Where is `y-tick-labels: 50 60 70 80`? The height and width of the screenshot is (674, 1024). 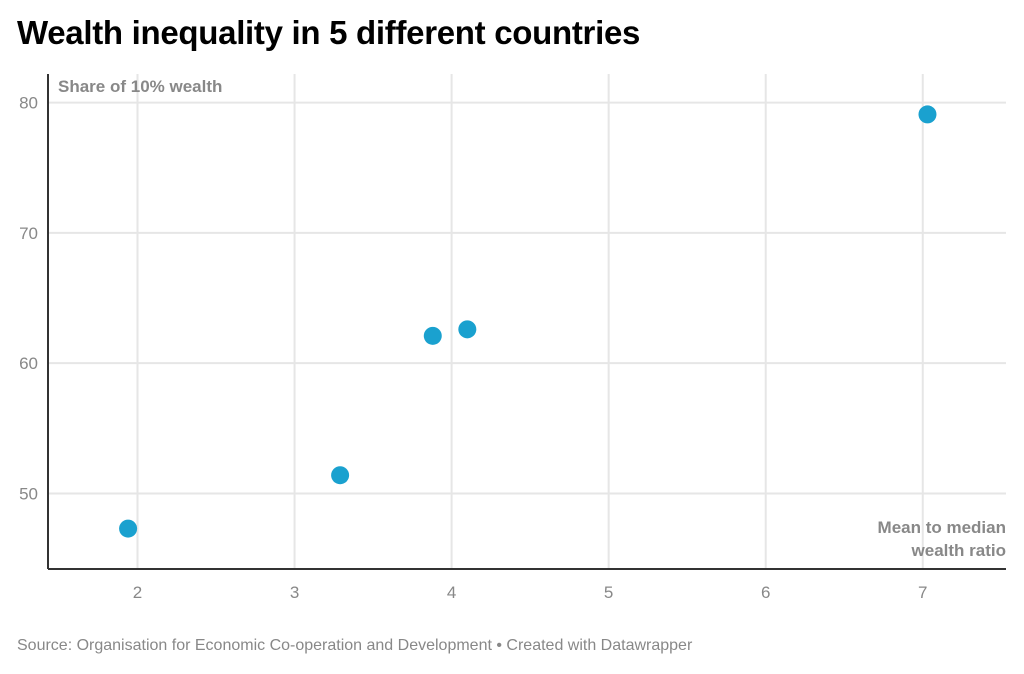 y-tick-labels: 50 60 70 80 is located at coordinates (28, 299).